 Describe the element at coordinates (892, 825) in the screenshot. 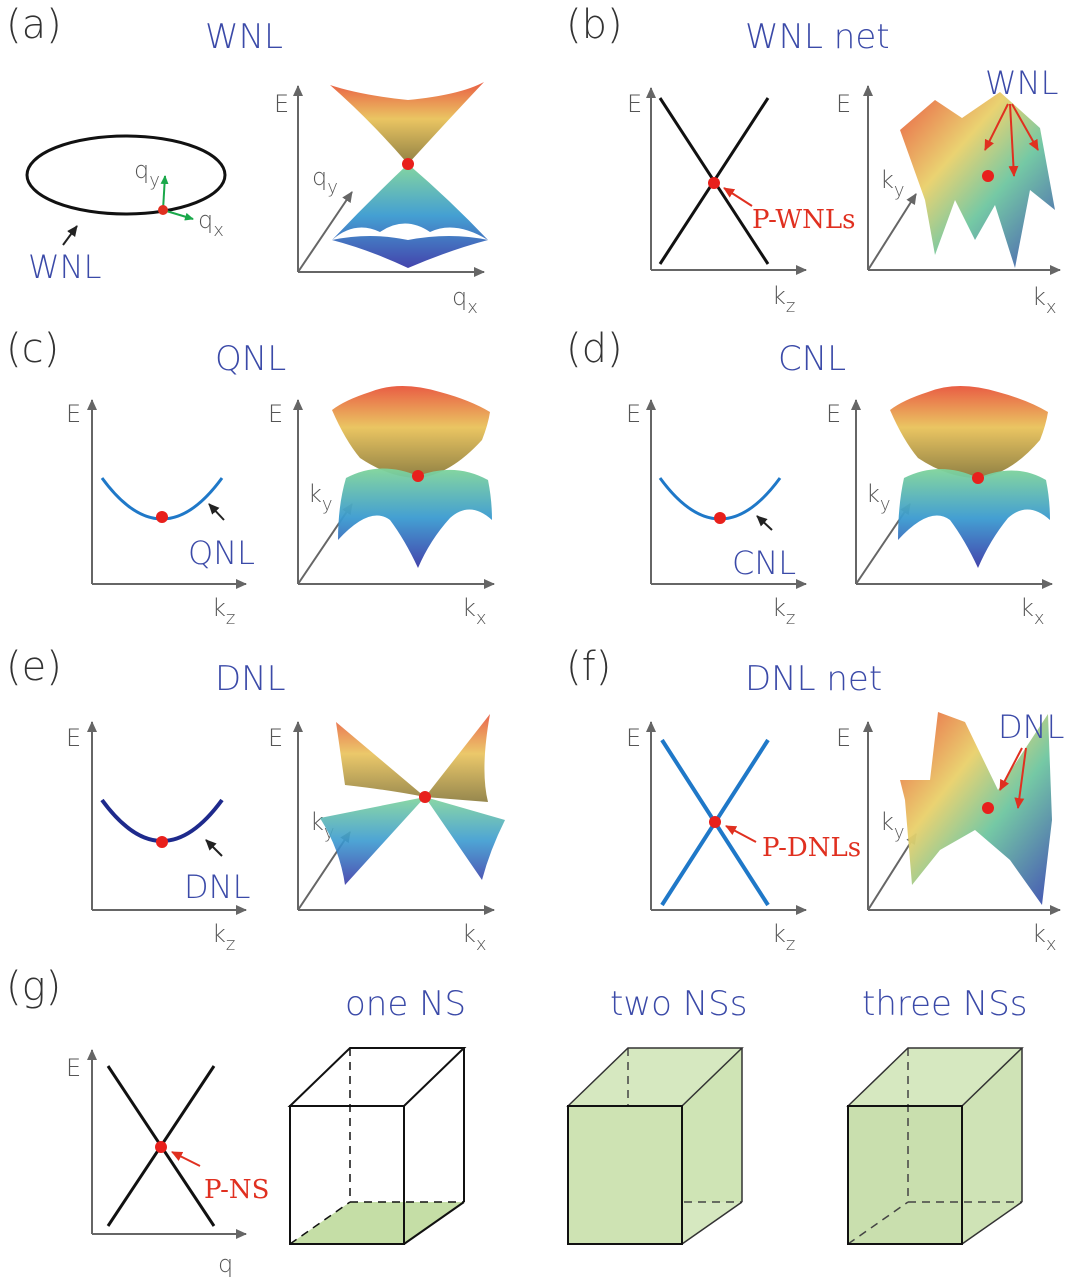

I see `f-axis-ky-label: ky` at that location.